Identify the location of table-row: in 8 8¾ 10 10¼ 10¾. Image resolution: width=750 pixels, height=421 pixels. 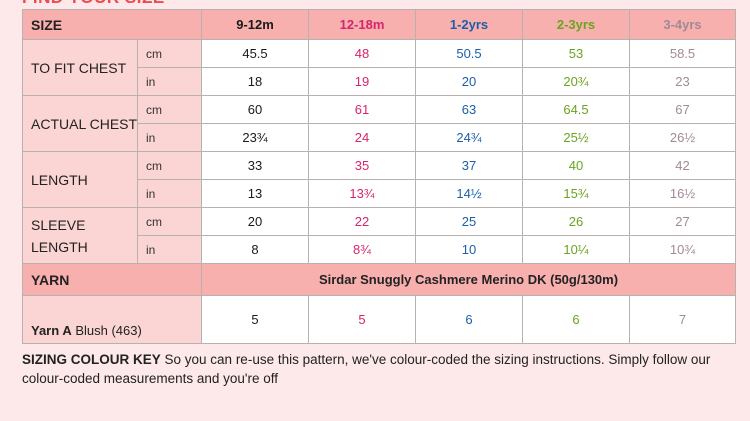
(379, 249).